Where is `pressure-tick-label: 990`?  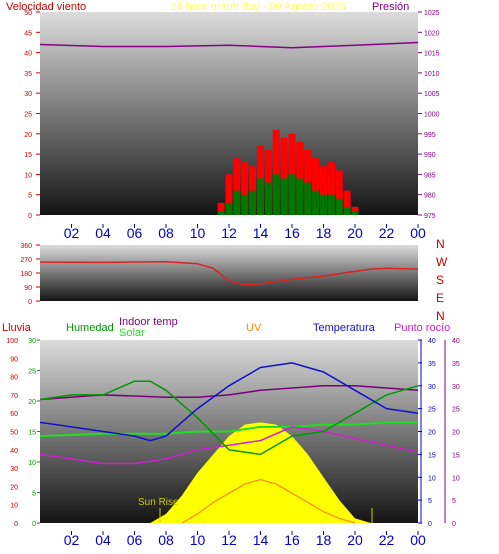 pressure-tick-label: 990 is located at coordinates (430, 155).